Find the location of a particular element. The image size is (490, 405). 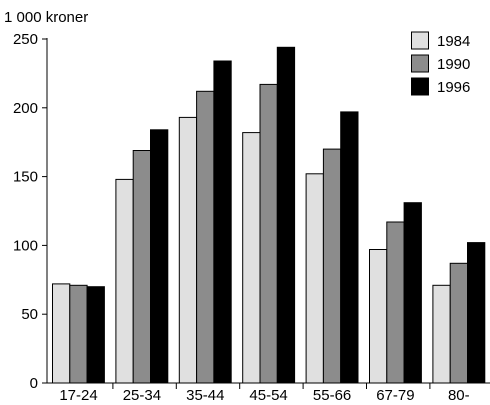

y-ticks-group: 0 50 100 150 200 250 is located at coordinates (30, 211).